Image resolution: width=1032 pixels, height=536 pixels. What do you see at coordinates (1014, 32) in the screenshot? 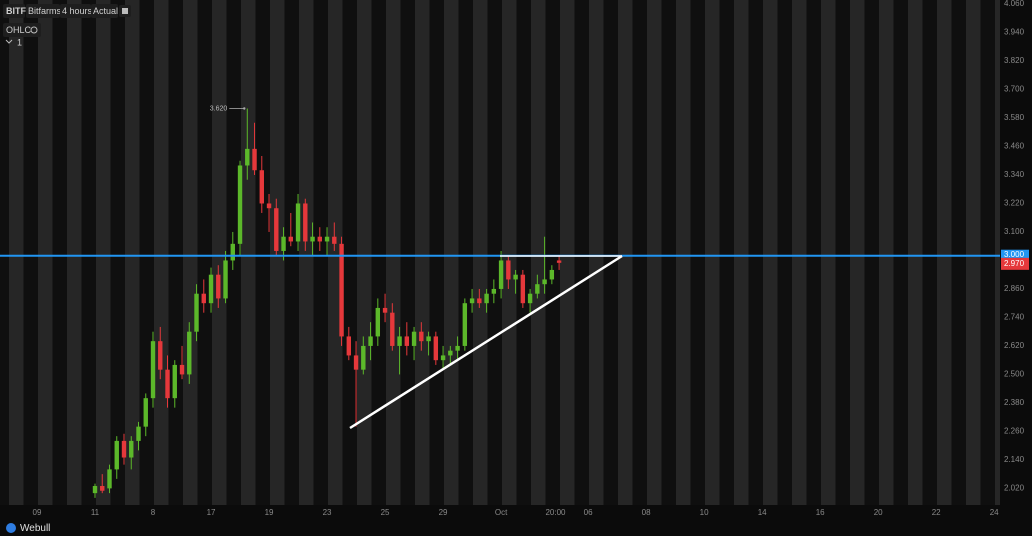
I see `y-tick-label: 3.940` at bounding box center [1014, 32].